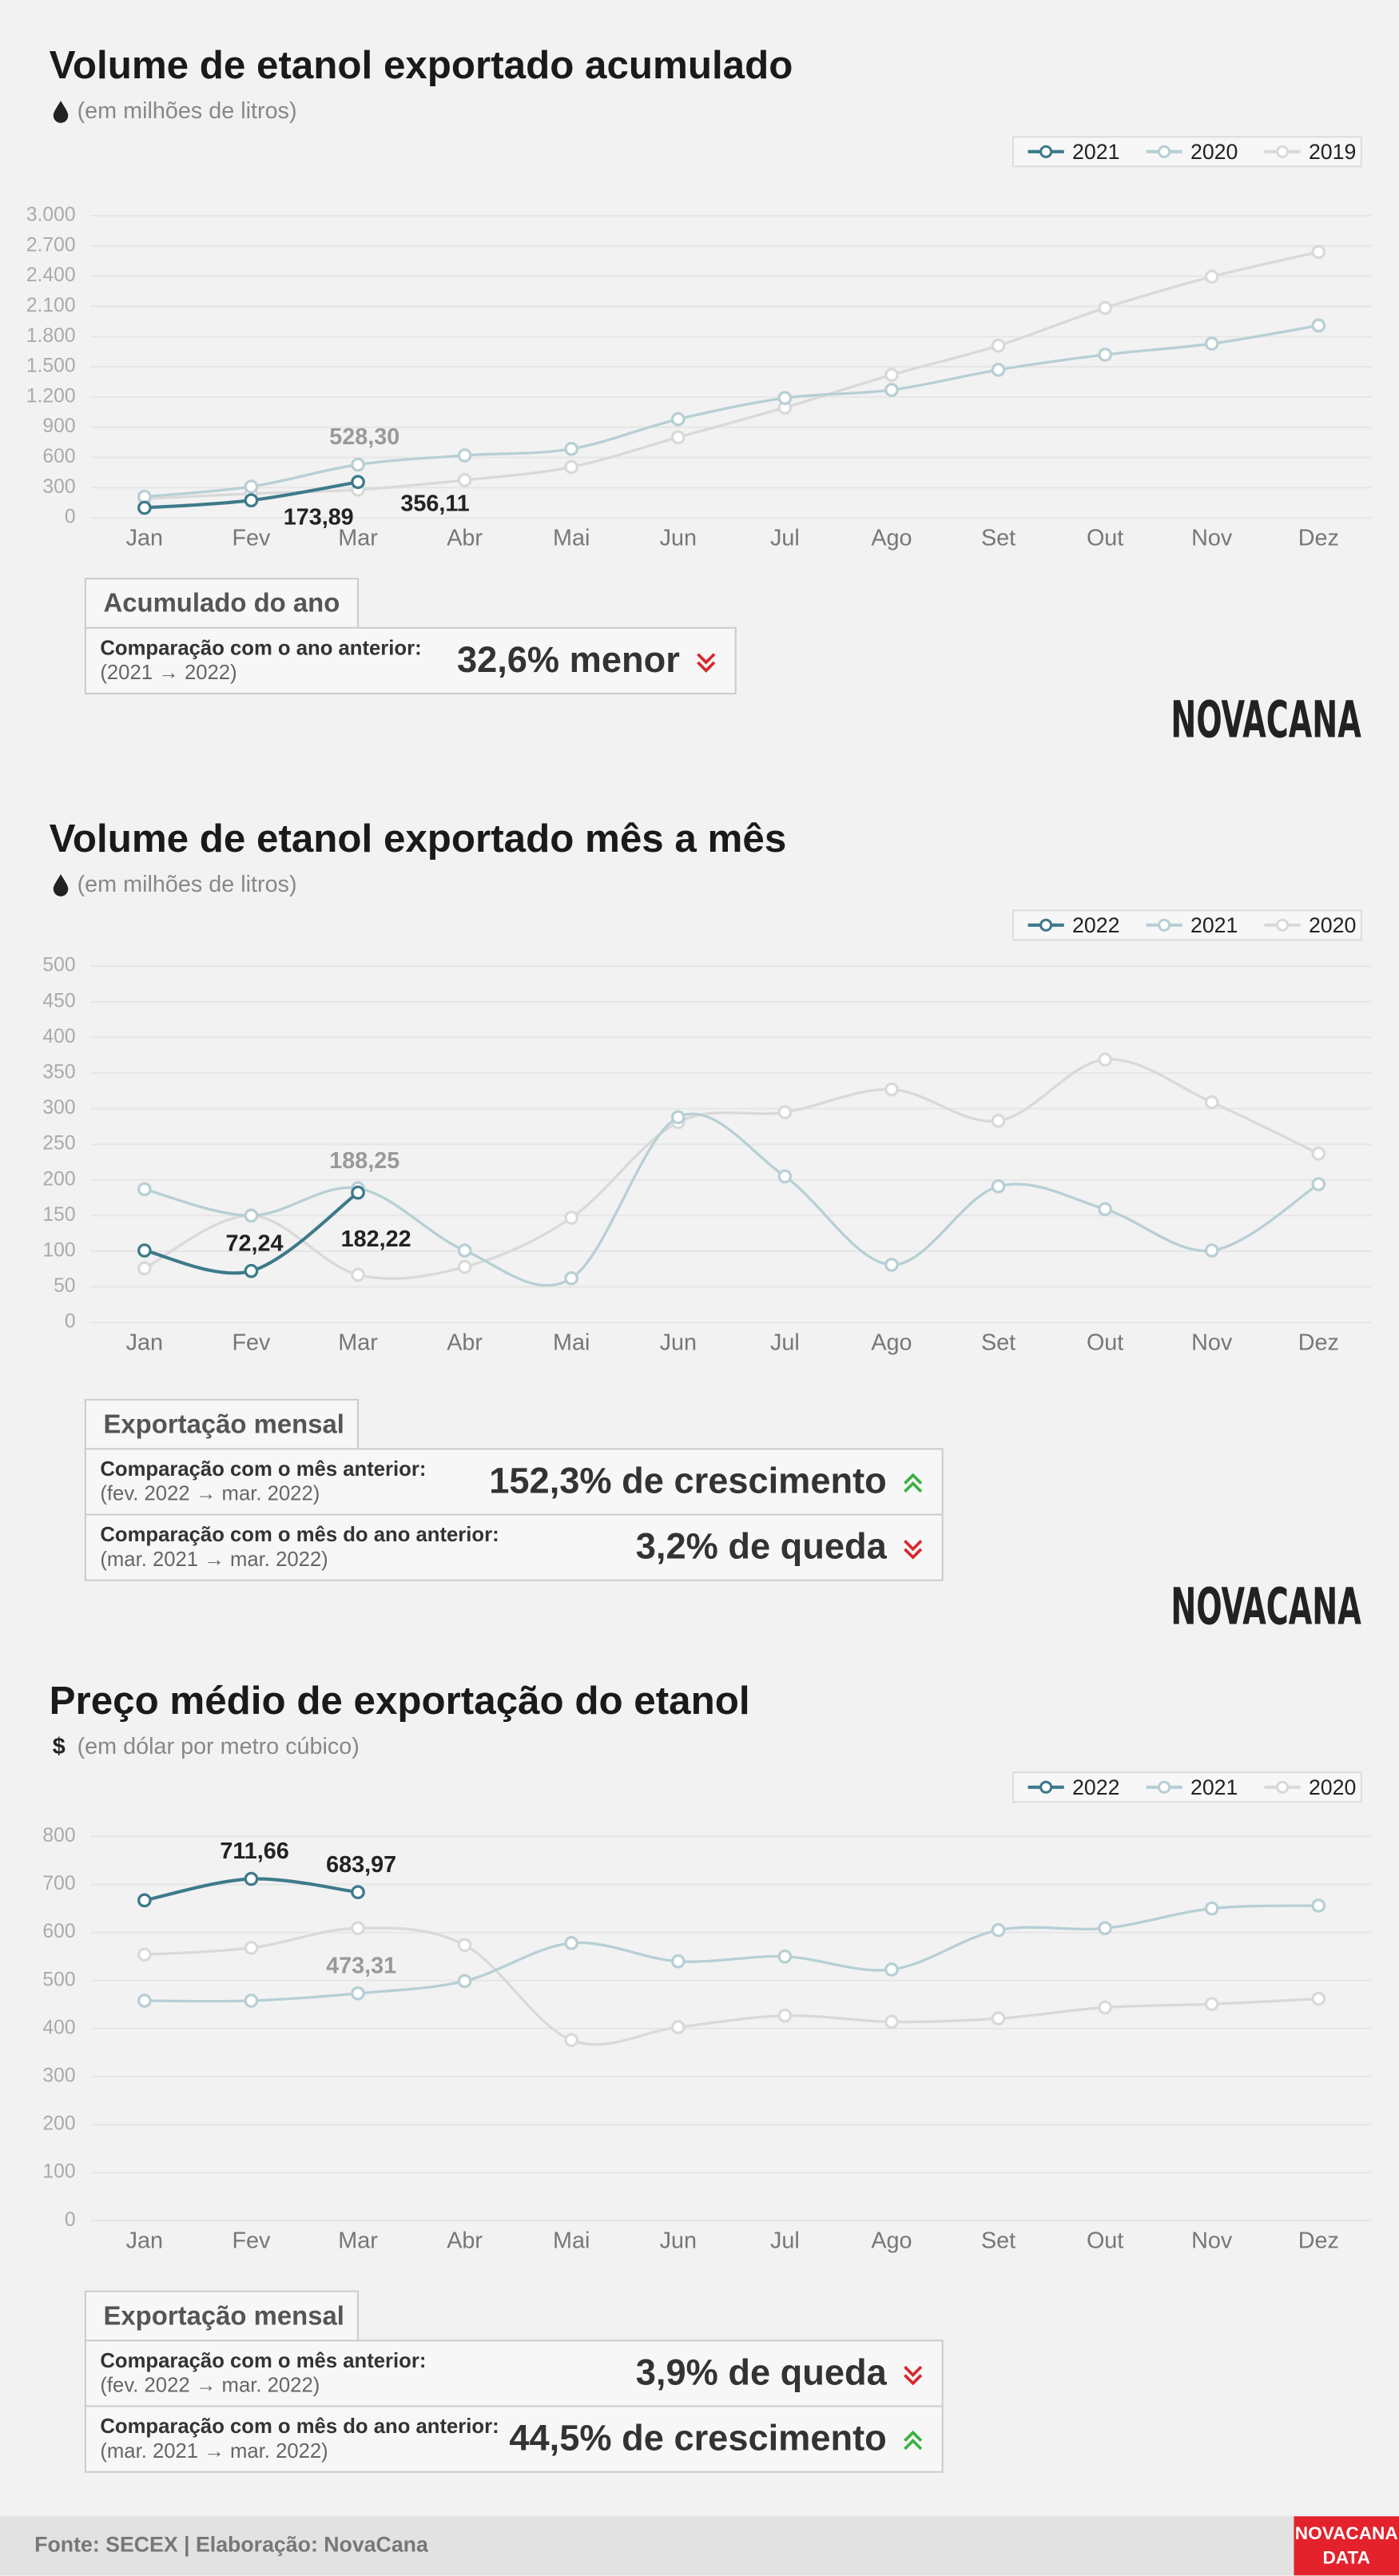 This screenshot has height=2576, width=1399. Describe the element at coordinates (762, 2371) in the screenshot. I see `row-result: 3,9% de queda` at that location.